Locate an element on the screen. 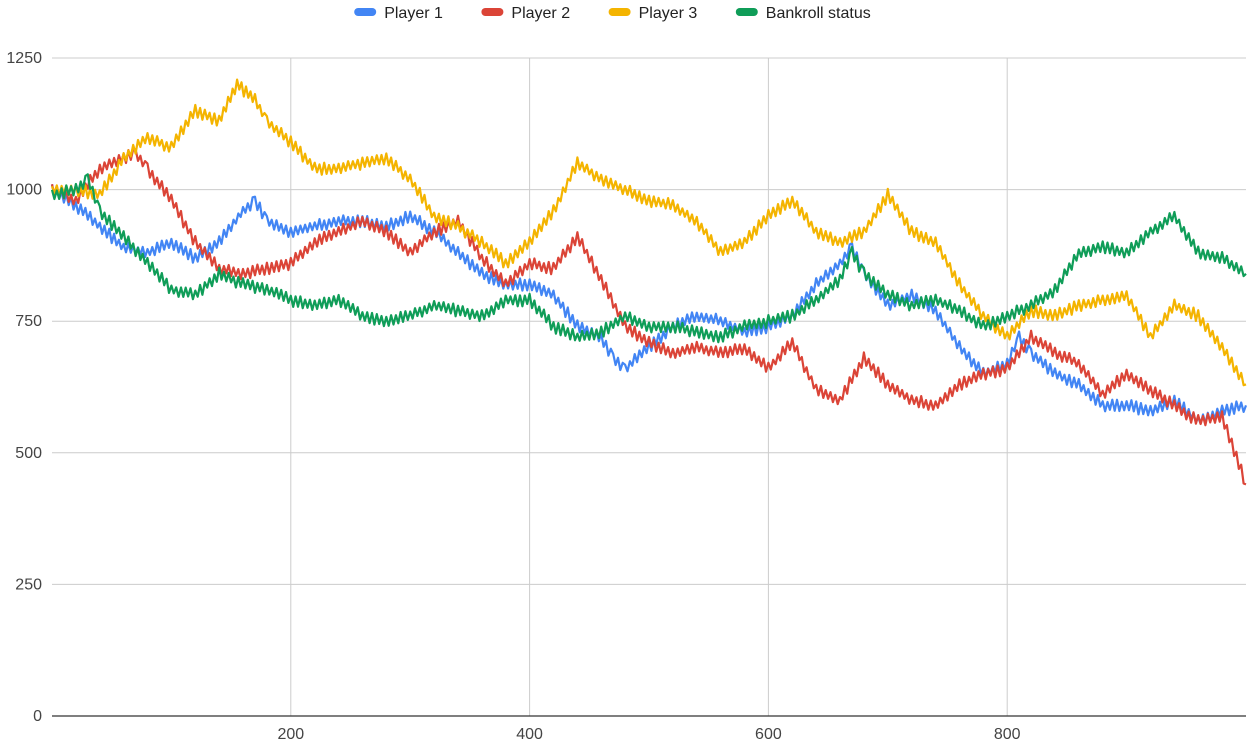 This screenshot has width=1250, height=747. legend-item: Bankroll status is located at coordinates (803, 13).